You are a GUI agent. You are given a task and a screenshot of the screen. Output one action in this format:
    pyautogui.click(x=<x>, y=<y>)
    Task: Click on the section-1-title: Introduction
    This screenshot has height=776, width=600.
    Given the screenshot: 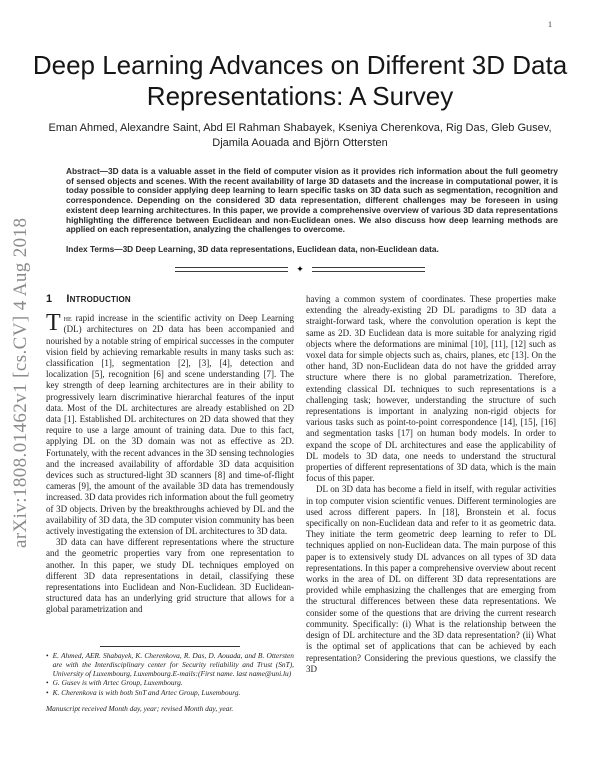 What is the action you would take?
    pyautogui.click(x=98, y=299)
    